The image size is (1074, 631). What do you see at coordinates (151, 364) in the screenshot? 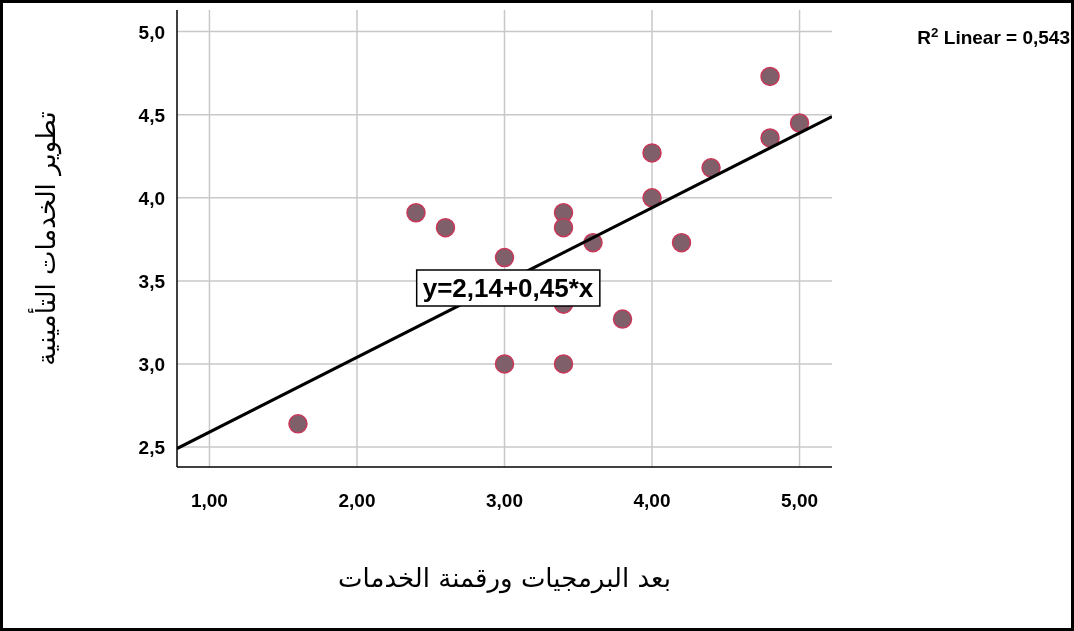
I see `y-tick-label: 3,0` at bounding box center [151, 364].